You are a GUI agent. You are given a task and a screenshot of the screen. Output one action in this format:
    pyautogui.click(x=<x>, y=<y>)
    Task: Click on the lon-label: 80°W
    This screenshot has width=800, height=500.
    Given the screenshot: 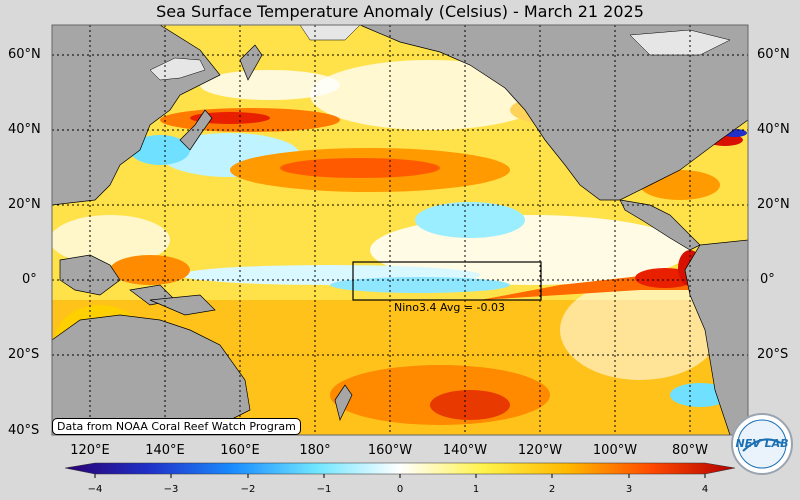 What is the action you would take?
    pyautogui.click(x=690, y=450)
    